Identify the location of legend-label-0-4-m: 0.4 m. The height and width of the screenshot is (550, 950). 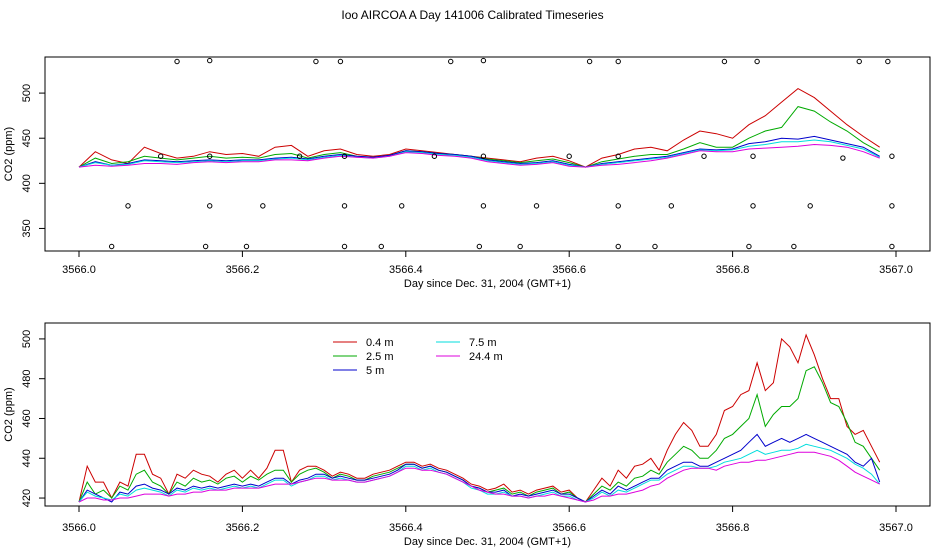
(380, 343).